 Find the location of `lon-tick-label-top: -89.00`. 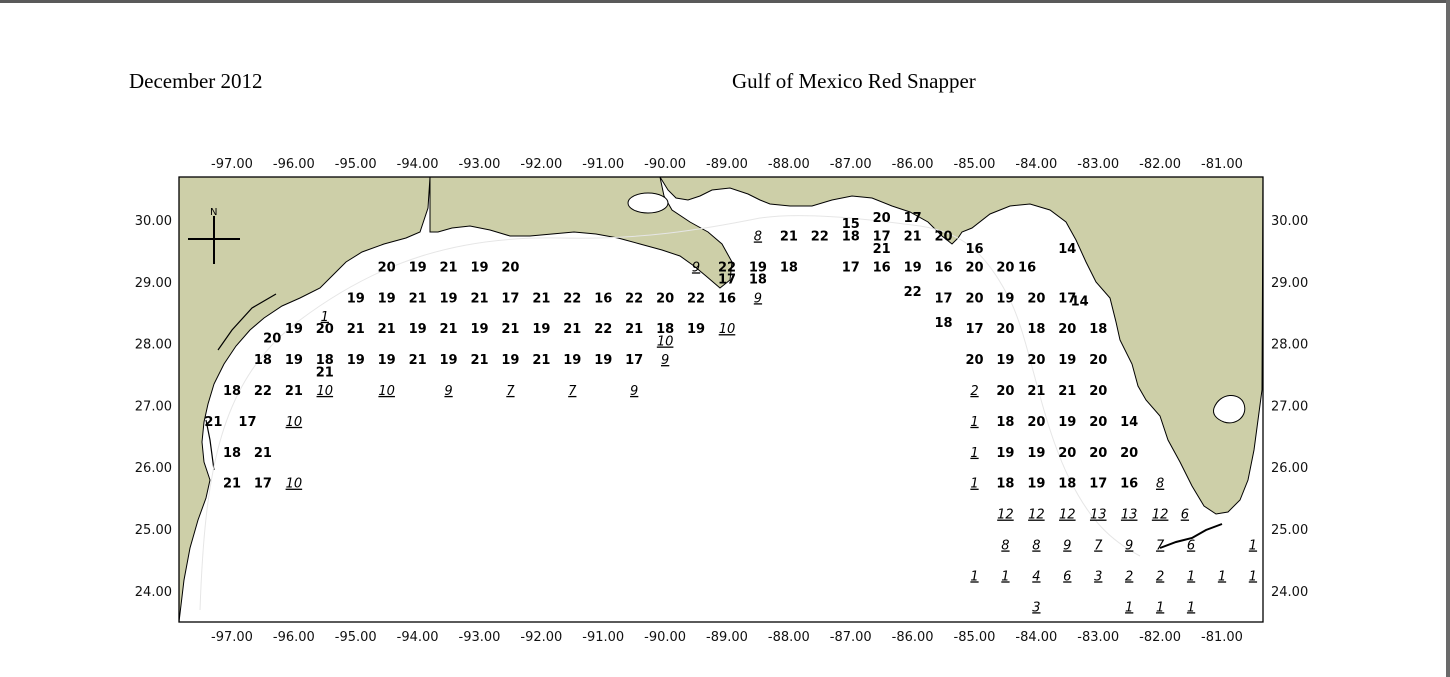

lon-tick-label-top: -89.00 is located at coordinates (727, 164).